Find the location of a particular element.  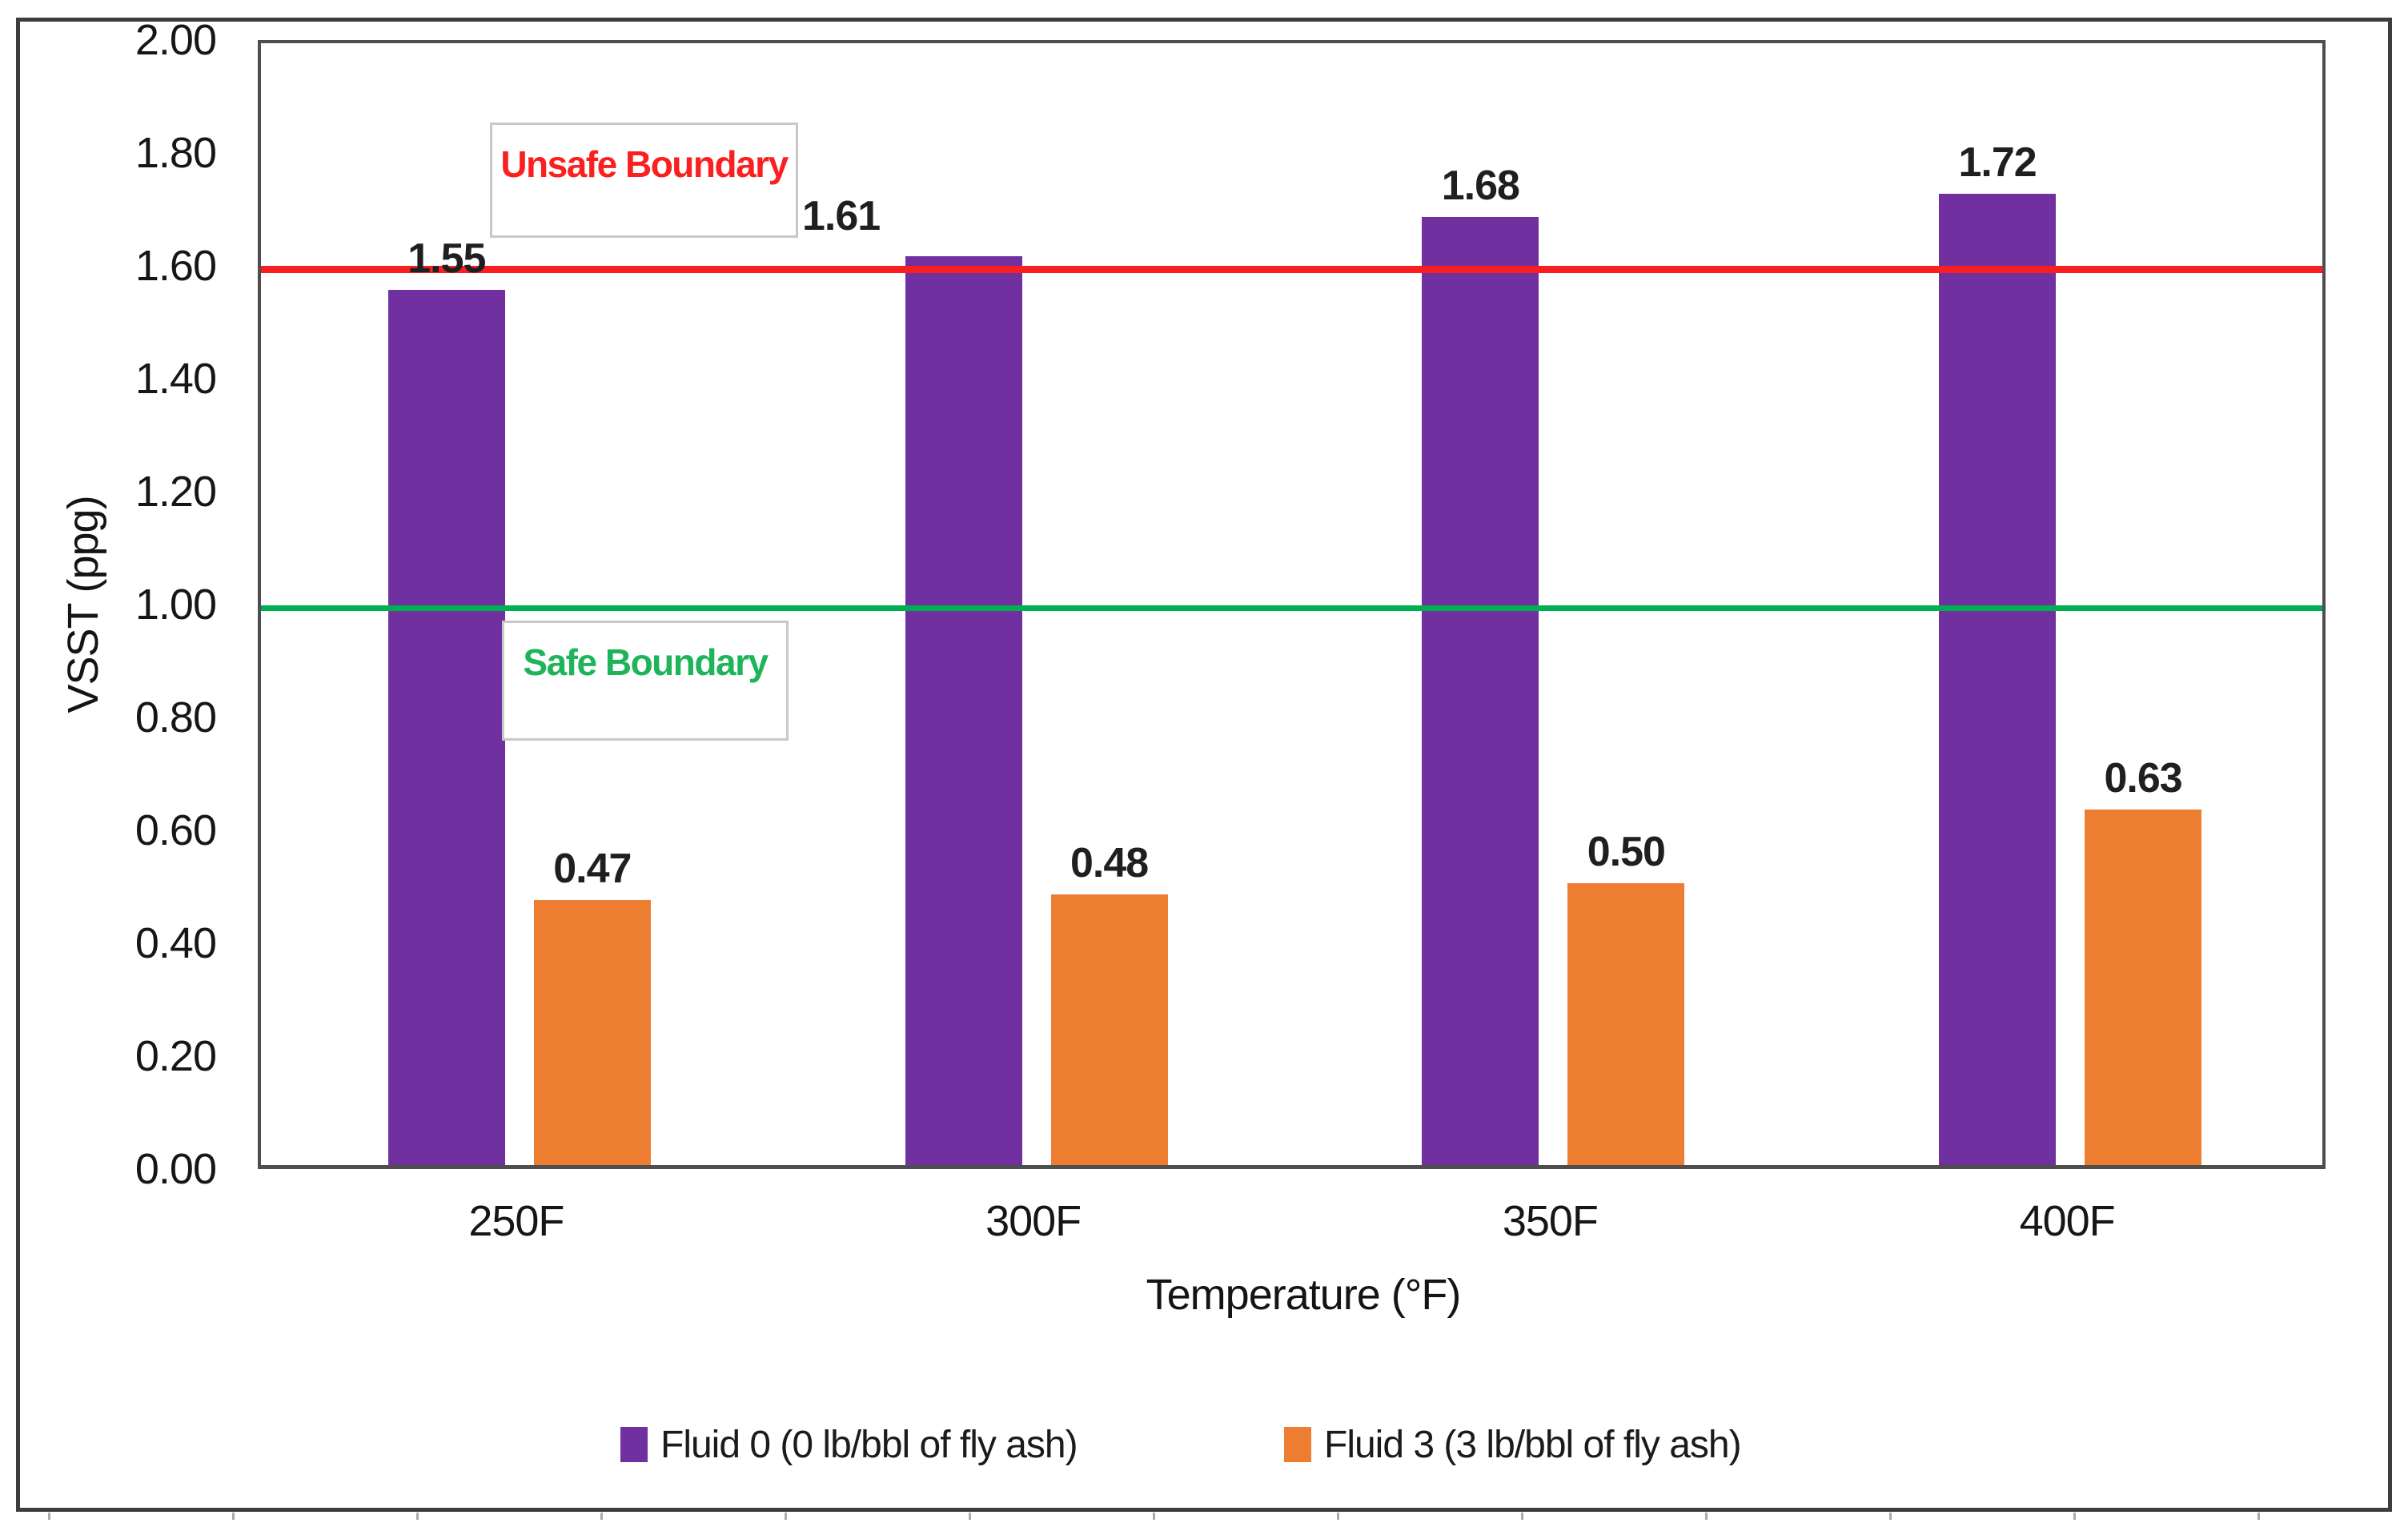

y-axis-tick-label: 1.20 is located at coordinates (175, 492).